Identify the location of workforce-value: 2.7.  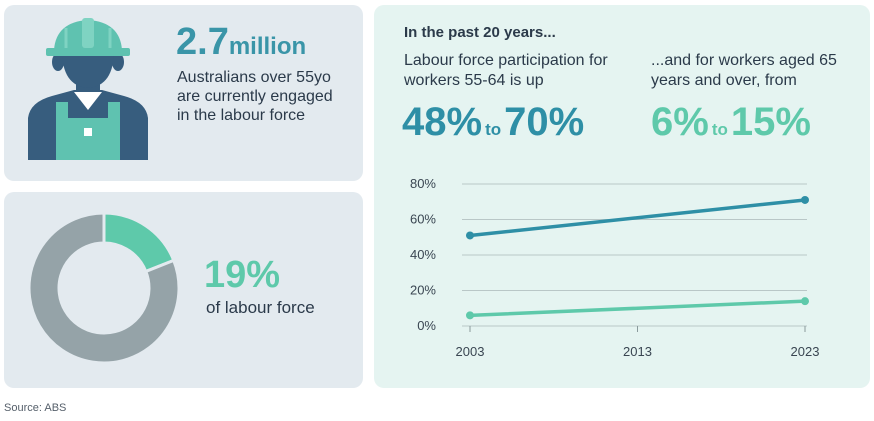
(202, 42).